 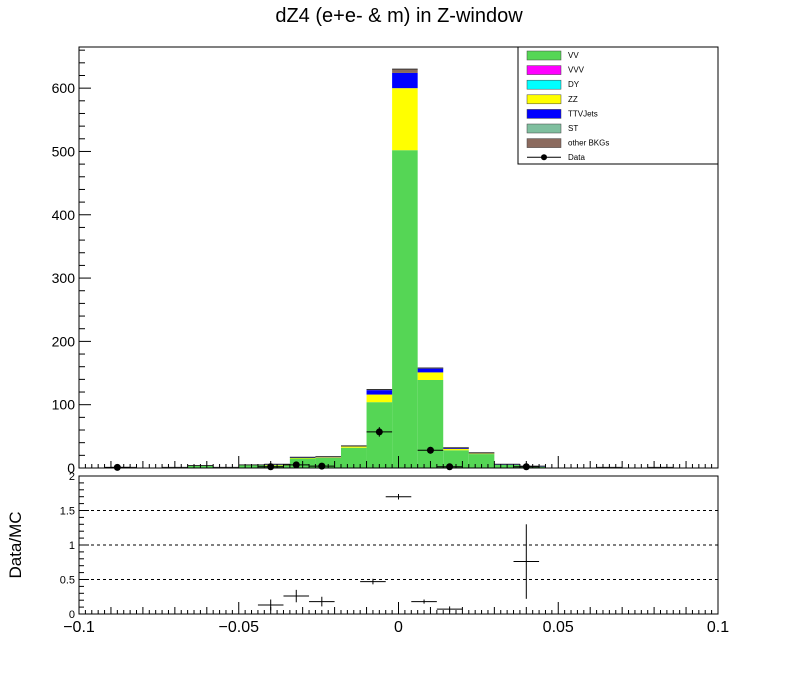 What do you see at coordinates (573, 99) in the screenshot?
I see `legend-label: ZZ` at bounding box center [573, 99].